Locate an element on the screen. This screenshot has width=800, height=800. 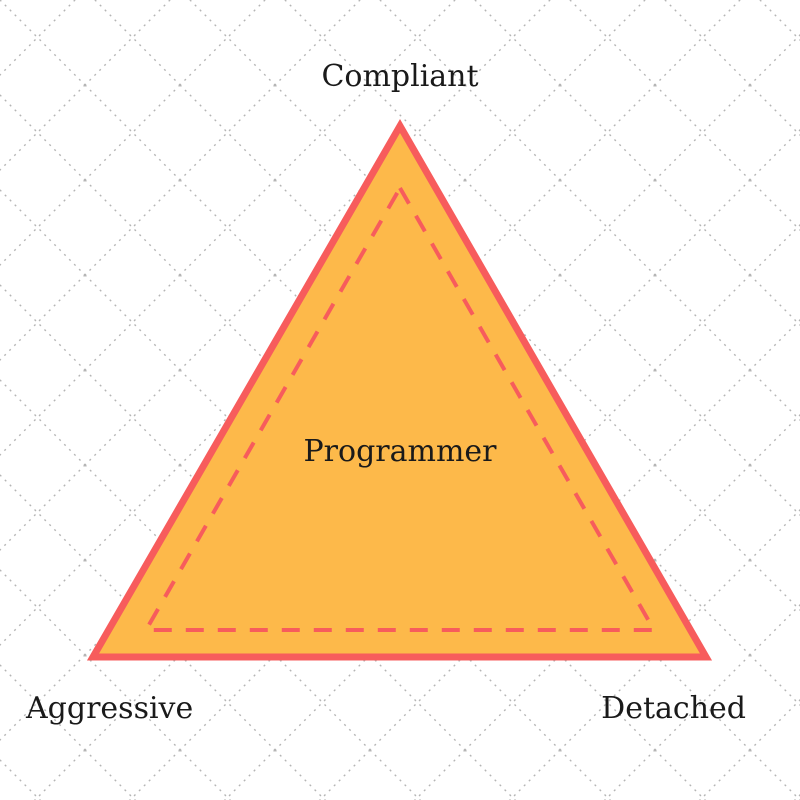
compliant-label: Compliant is located at coordinates (400, 76).